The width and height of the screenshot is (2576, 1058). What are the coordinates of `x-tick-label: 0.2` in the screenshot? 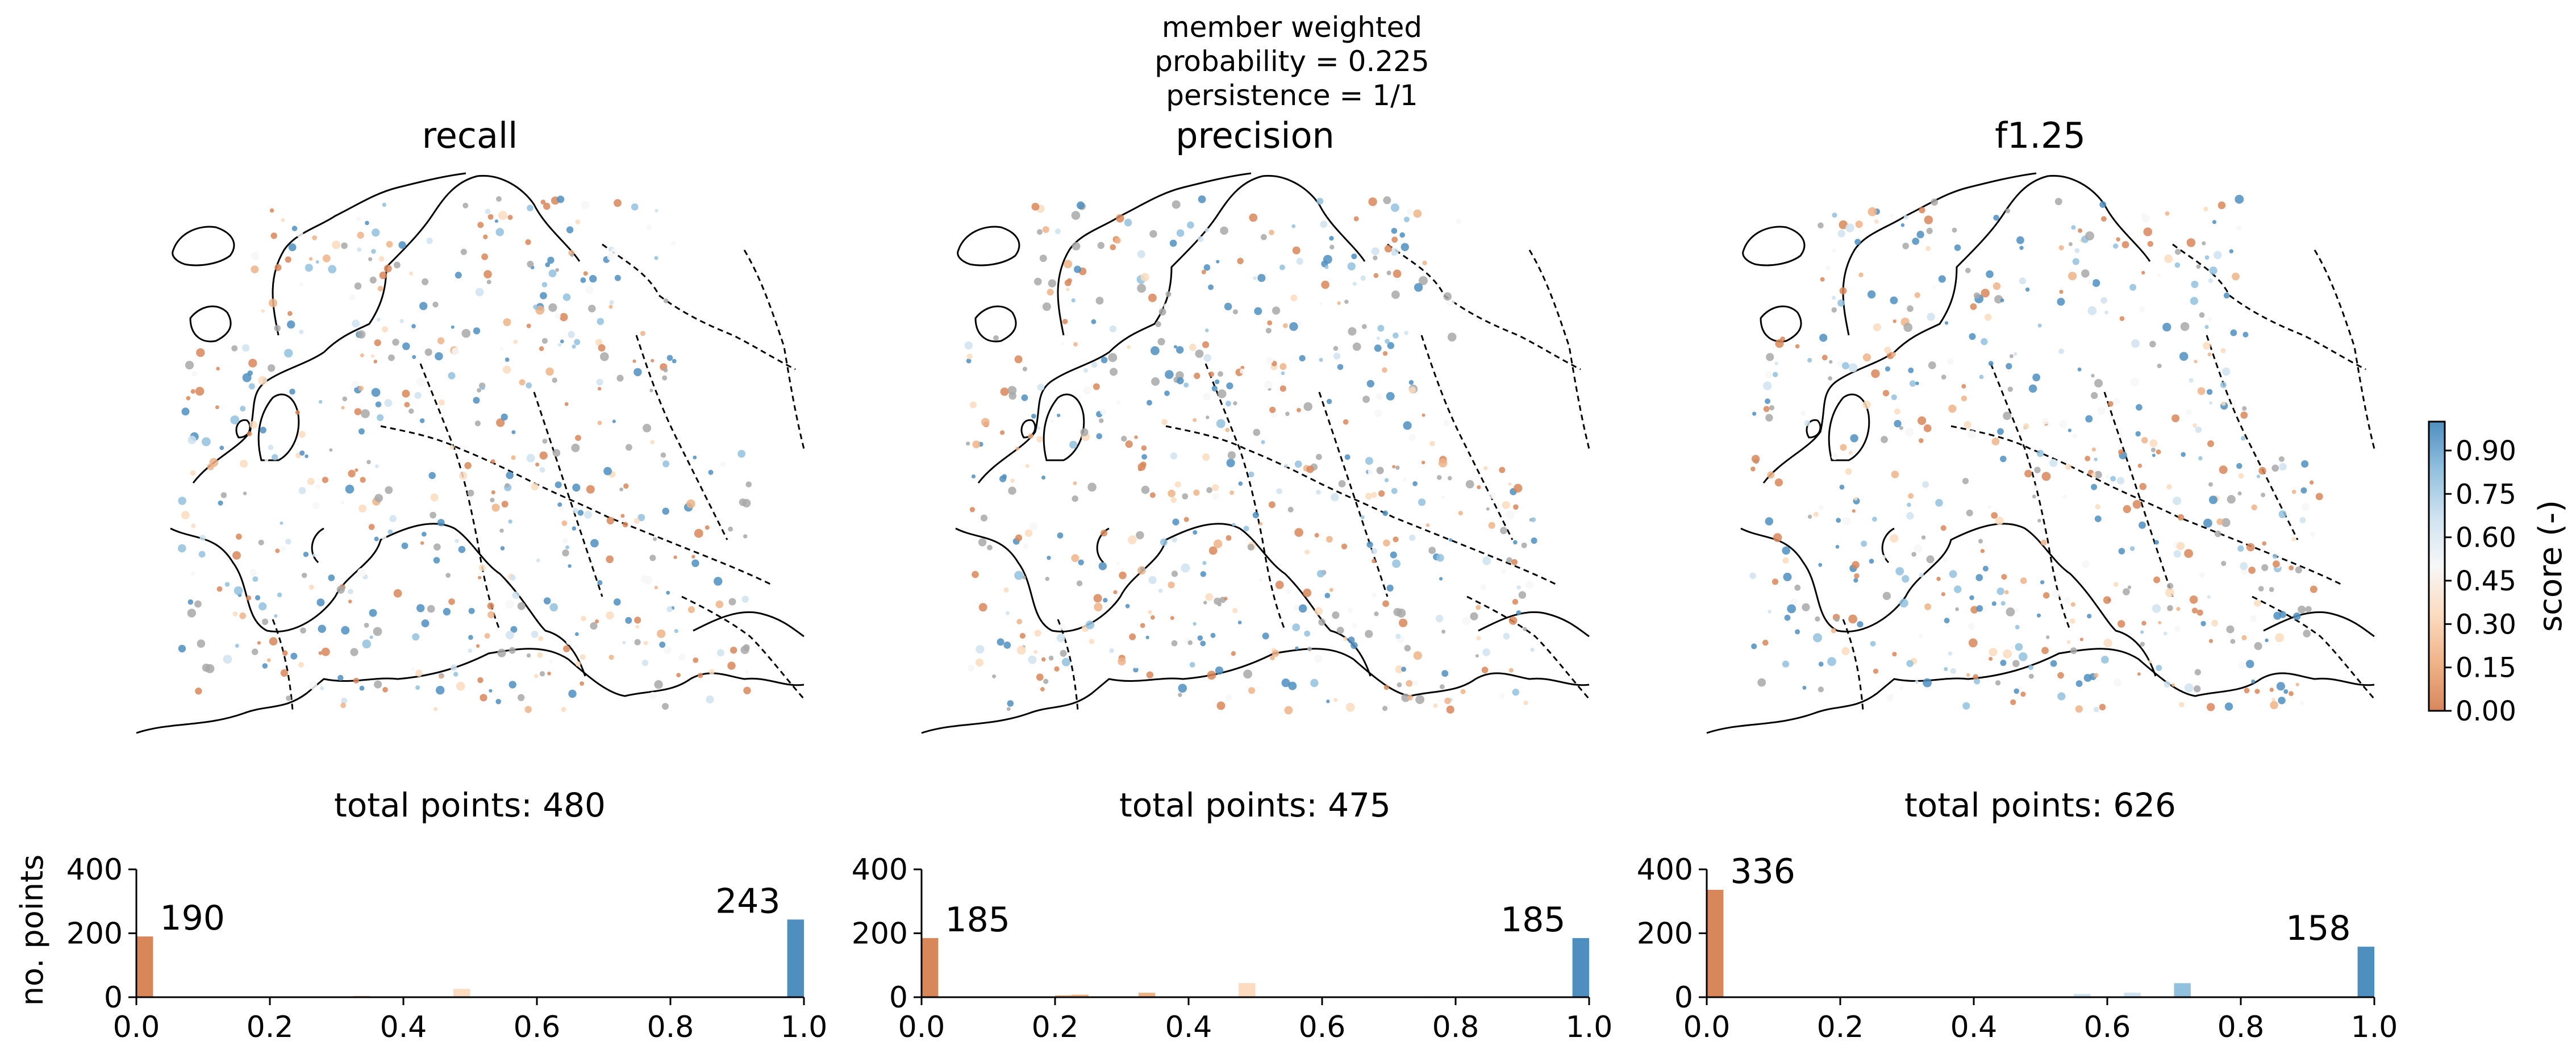 It's located at (1841, 1027).